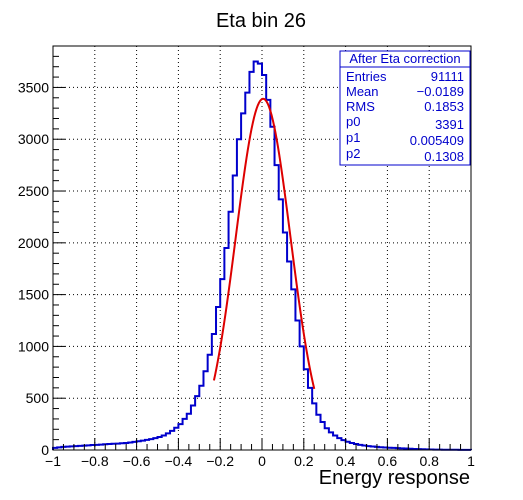  Describe the element at coordinates (444, 156) in the screenshot. I see `stats-value-p2: 0.1308` at that location.